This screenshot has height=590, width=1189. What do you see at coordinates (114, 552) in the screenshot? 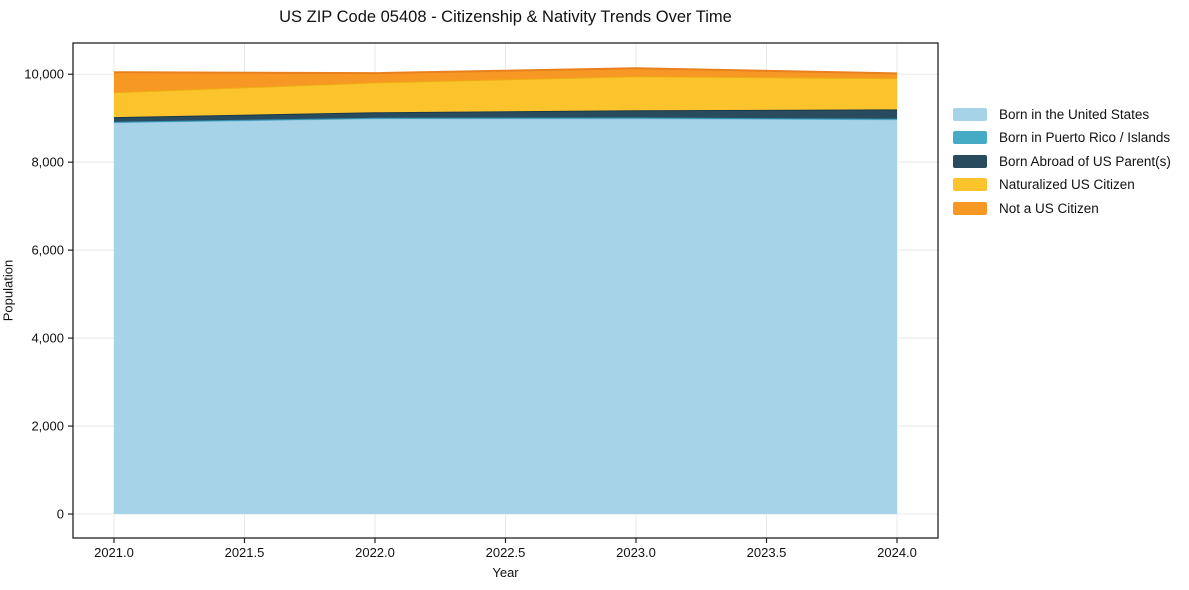
I see `x-tick-label: 2021.0` at bounding box center [114, 552].